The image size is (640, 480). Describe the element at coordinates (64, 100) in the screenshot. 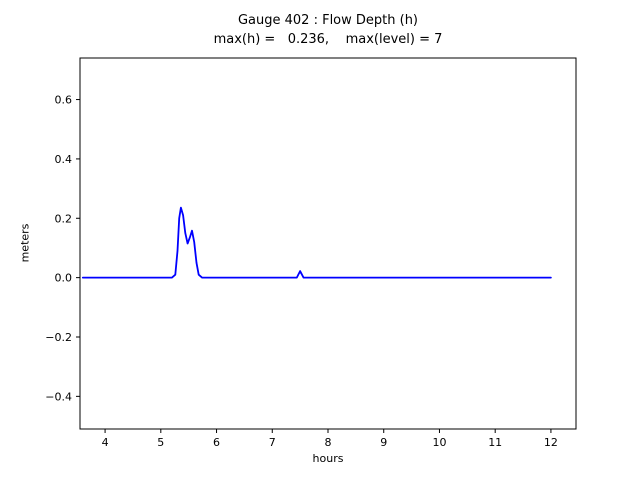

I see `y-tick-label: 0.6` at that location.